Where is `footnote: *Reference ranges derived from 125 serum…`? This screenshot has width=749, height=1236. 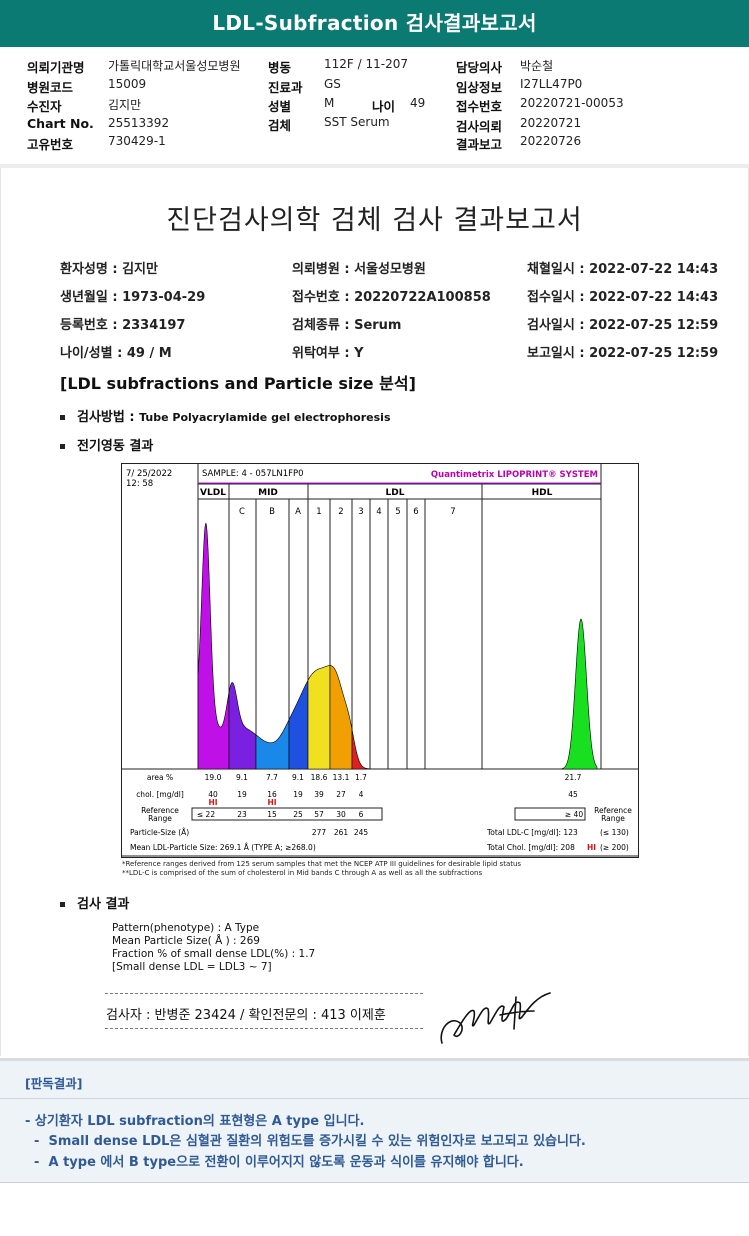 footnote: *Reference ranges derived from 125 serum… is located at coordinates (322, 864).